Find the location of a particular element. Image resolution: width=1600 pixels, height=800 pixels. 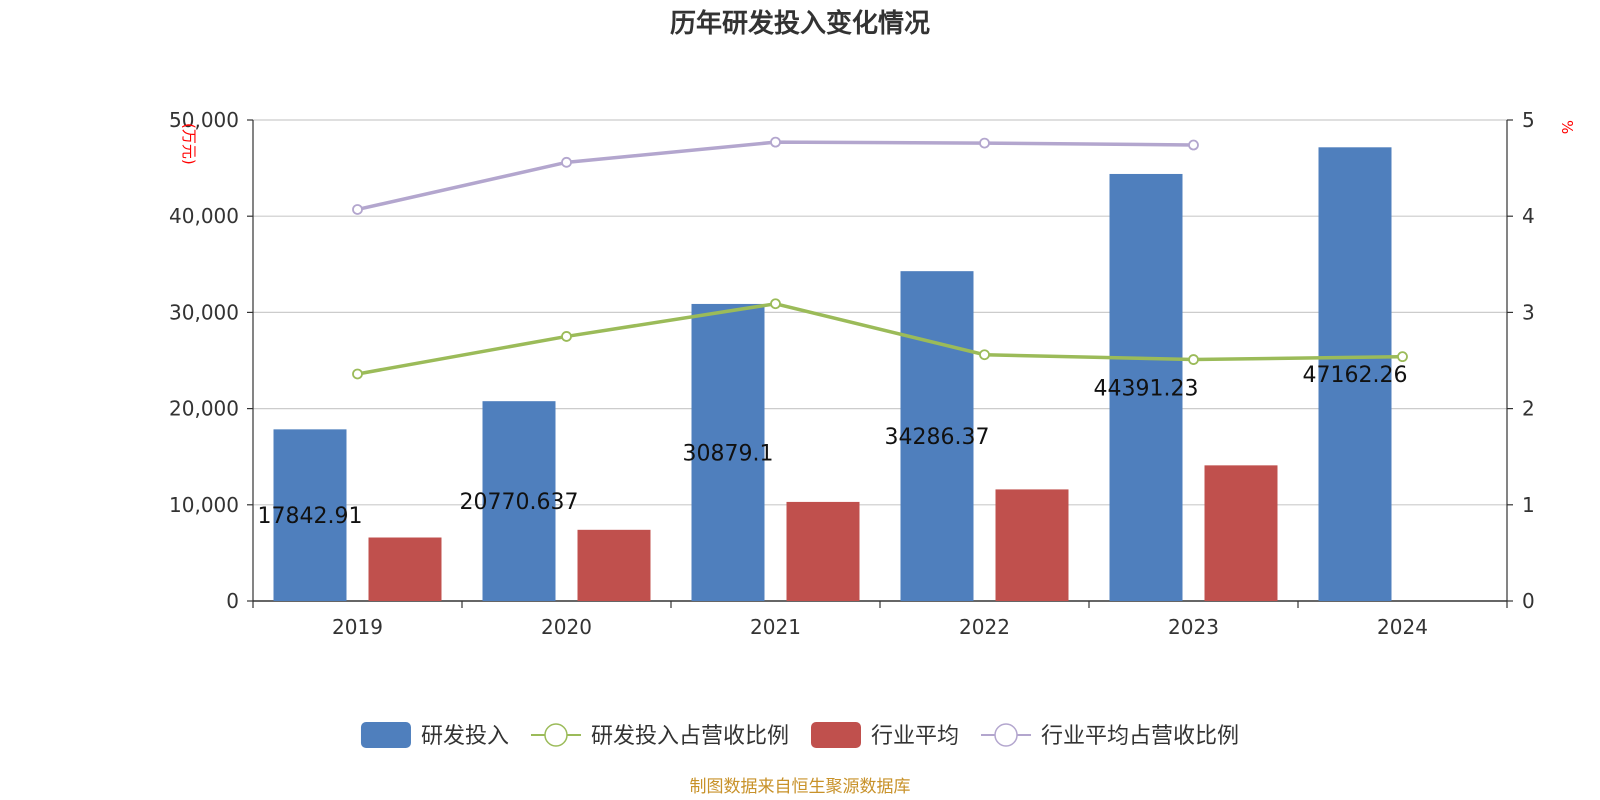

x-tick-label: 2019 is located at coordinates (357, 627).